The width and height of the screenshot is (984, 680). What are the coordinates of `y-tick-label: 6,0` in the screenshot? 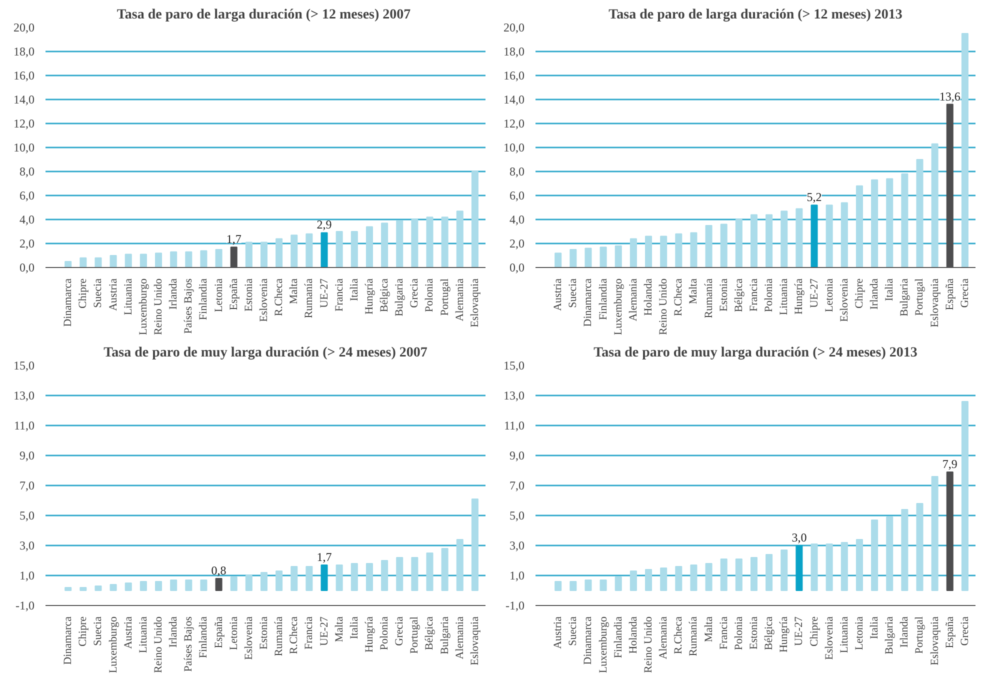 It's located at (517, 195).